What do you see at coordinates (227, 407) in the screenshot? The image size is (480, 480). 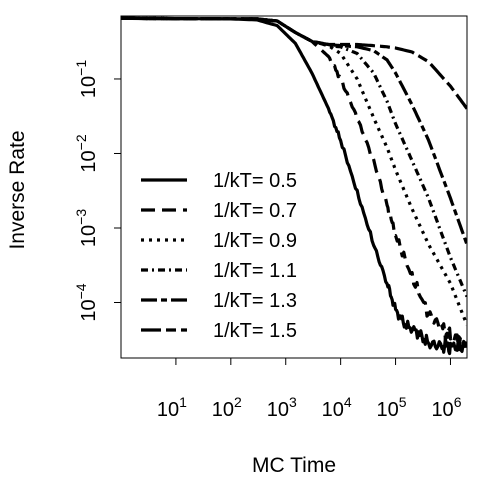 I see `x-tick-label: 10²` at bounding box center [227, 407].